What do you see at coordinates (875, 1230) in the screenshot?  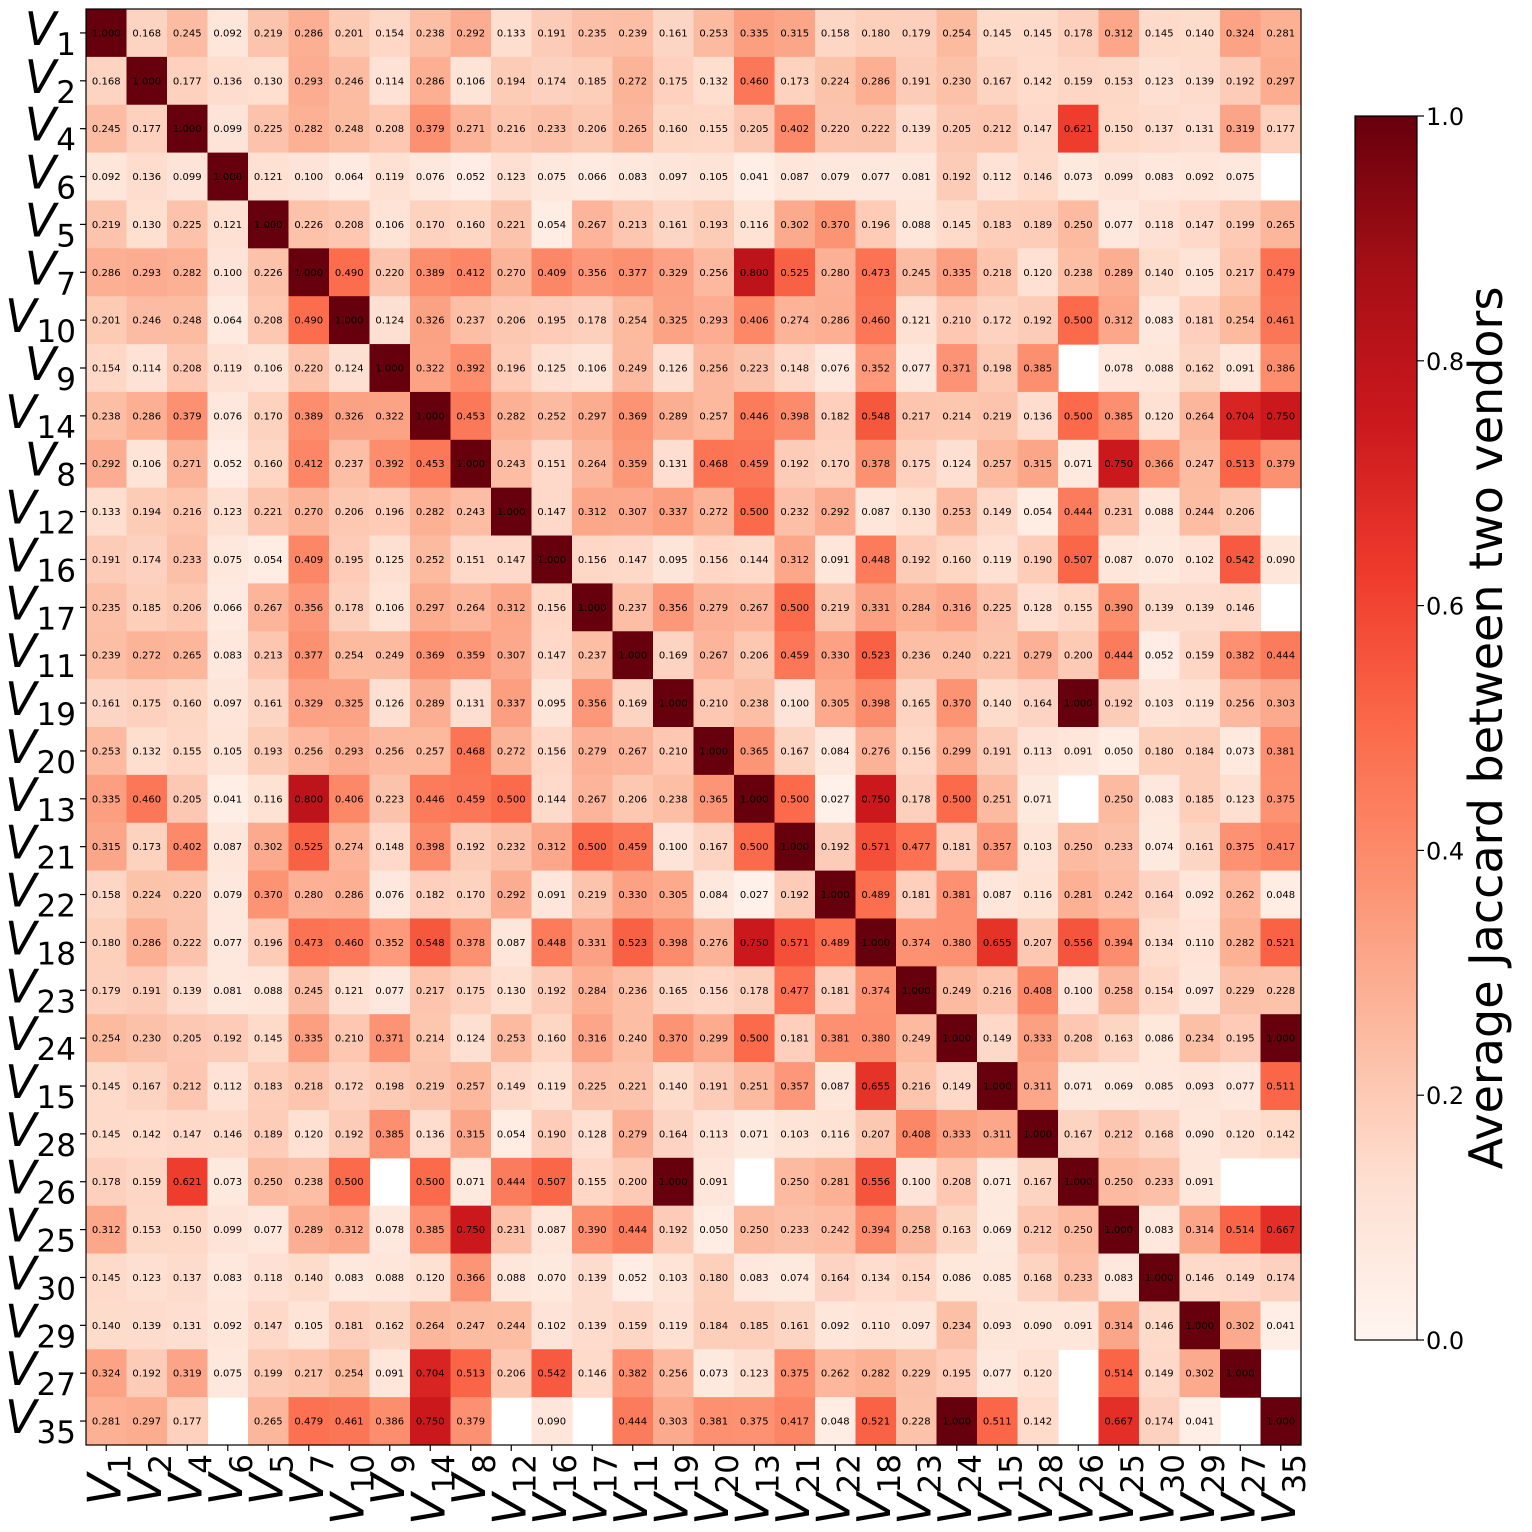 I see `cell-value-label: 0.394` at bounding box center [875, 1230].